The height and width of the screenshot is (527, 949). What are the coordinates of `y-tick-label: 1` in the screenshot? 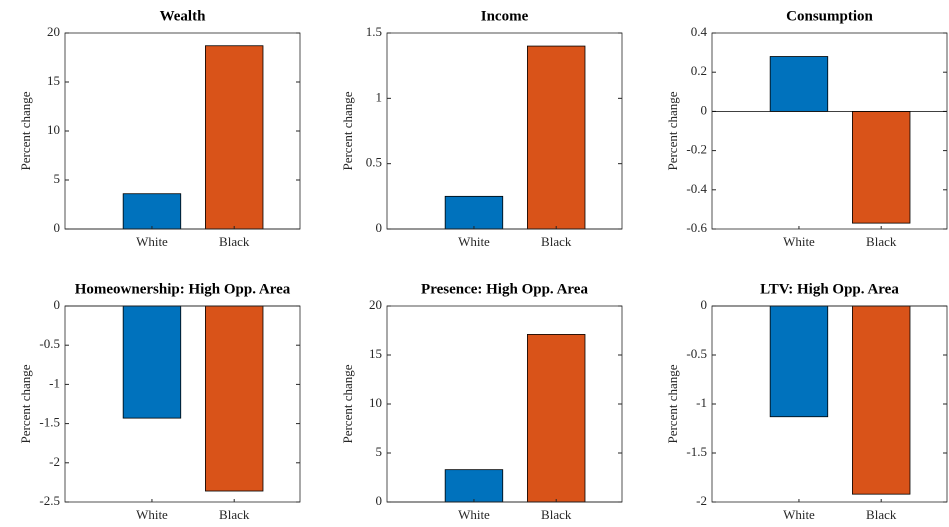 It's located at (379, 96).